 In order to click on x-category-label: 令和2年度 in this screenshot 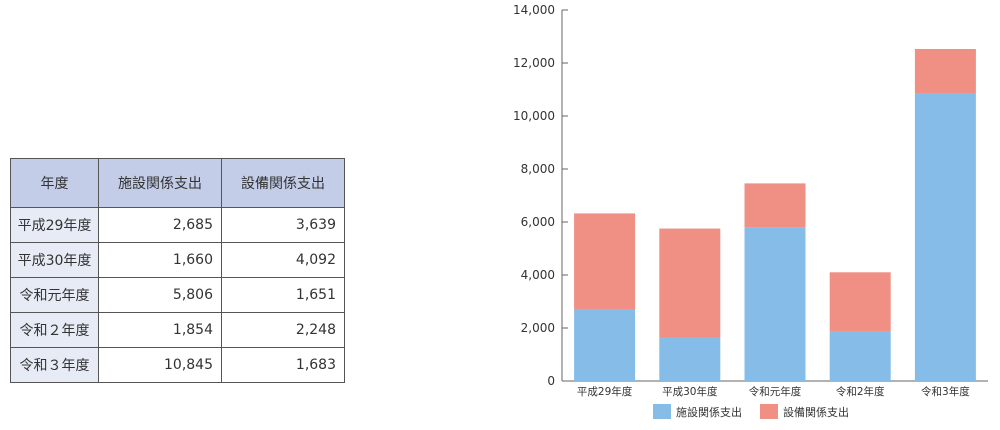, I will do `click(860, 391)`.